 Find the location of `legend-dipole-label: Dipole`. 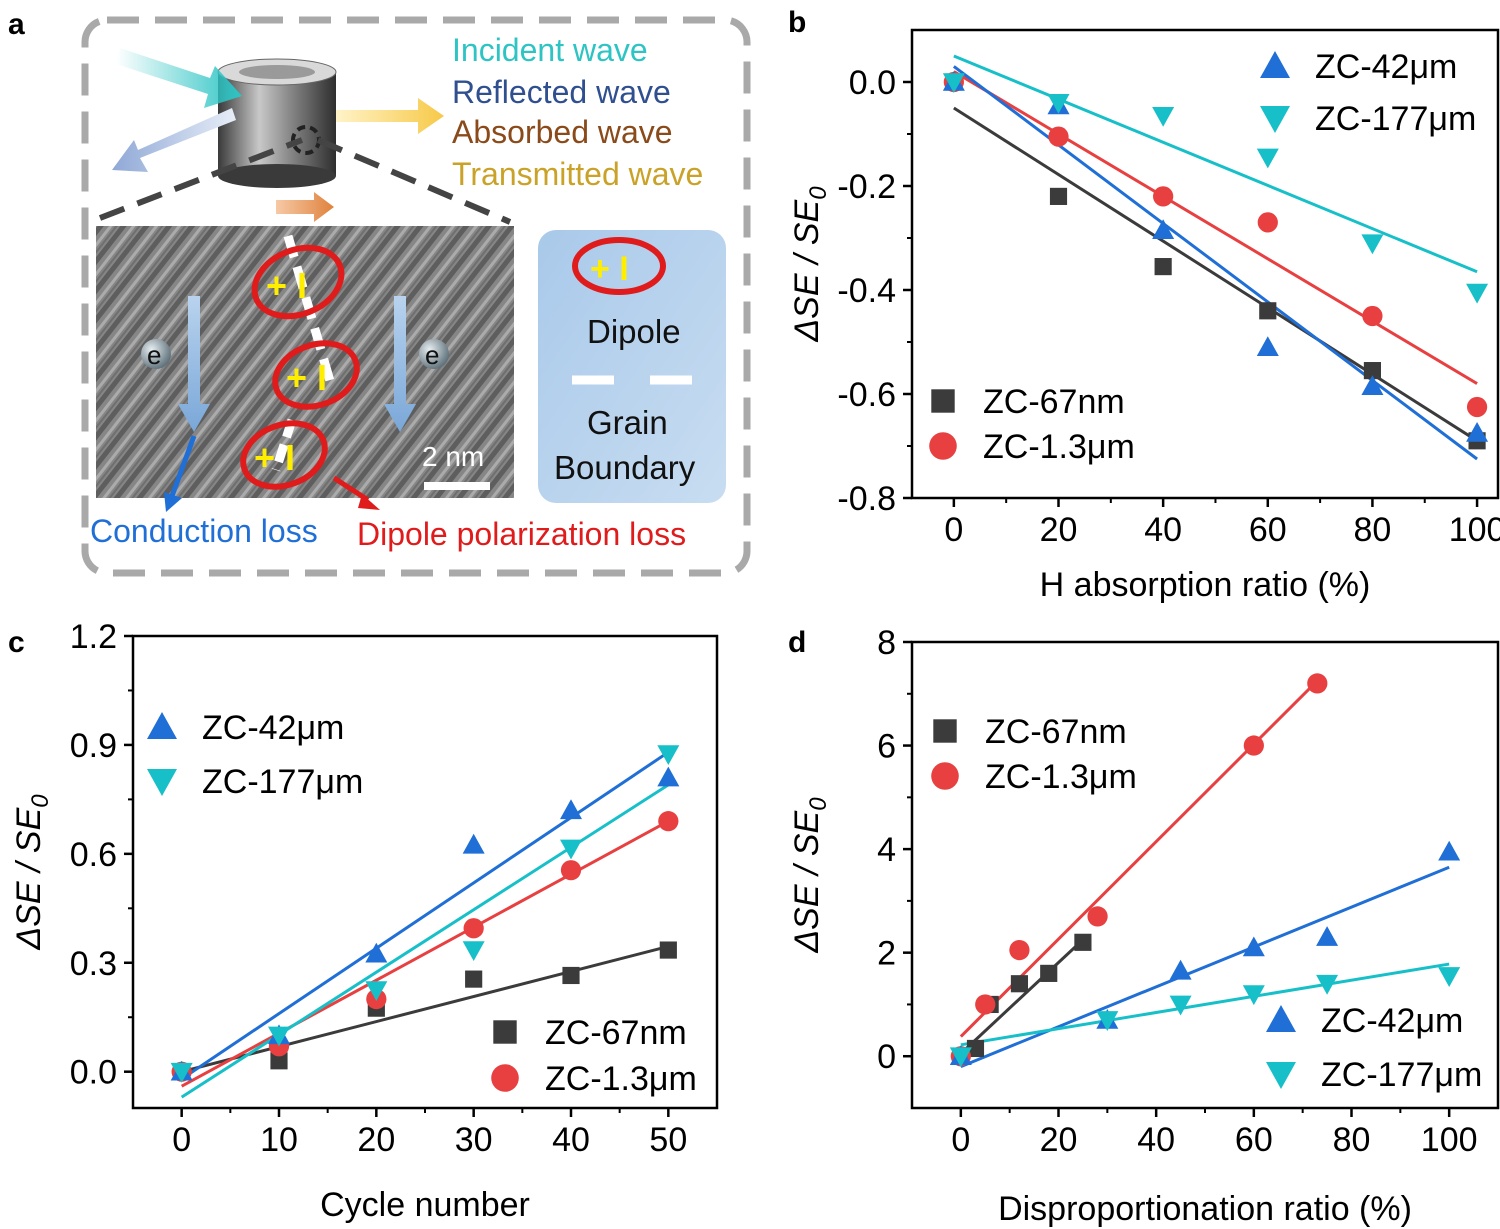

legend-dipole-label: Dipole is located at coordinates (634, 331).